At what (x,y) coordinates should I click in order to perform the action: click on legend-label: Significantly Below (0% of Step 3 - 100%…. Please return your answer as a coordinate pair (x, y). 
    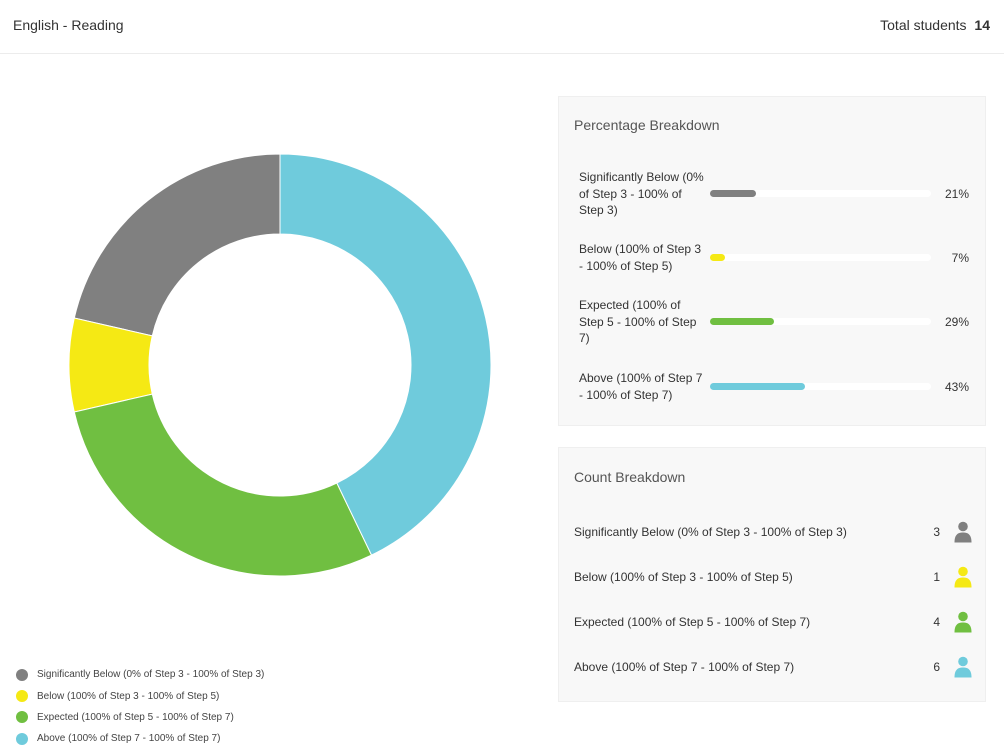
    Looking at the image, I should click on (151, 675).